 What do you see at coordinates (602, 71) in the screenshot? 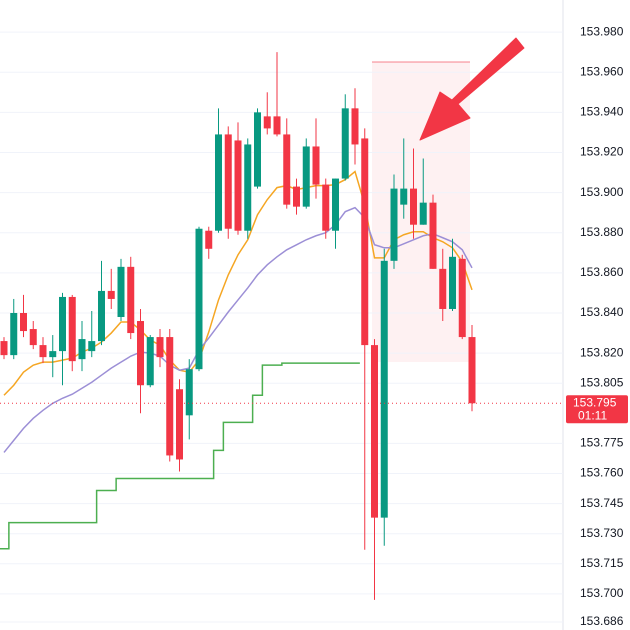
I see `y-tick-label: 153.960` at bounding box center [602, 71].